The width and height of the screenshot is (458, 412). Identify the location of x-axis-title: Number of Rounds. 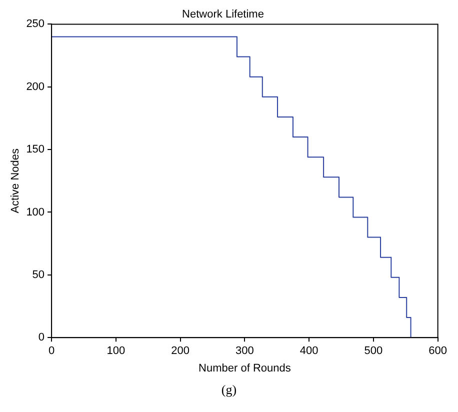
(245, 368).